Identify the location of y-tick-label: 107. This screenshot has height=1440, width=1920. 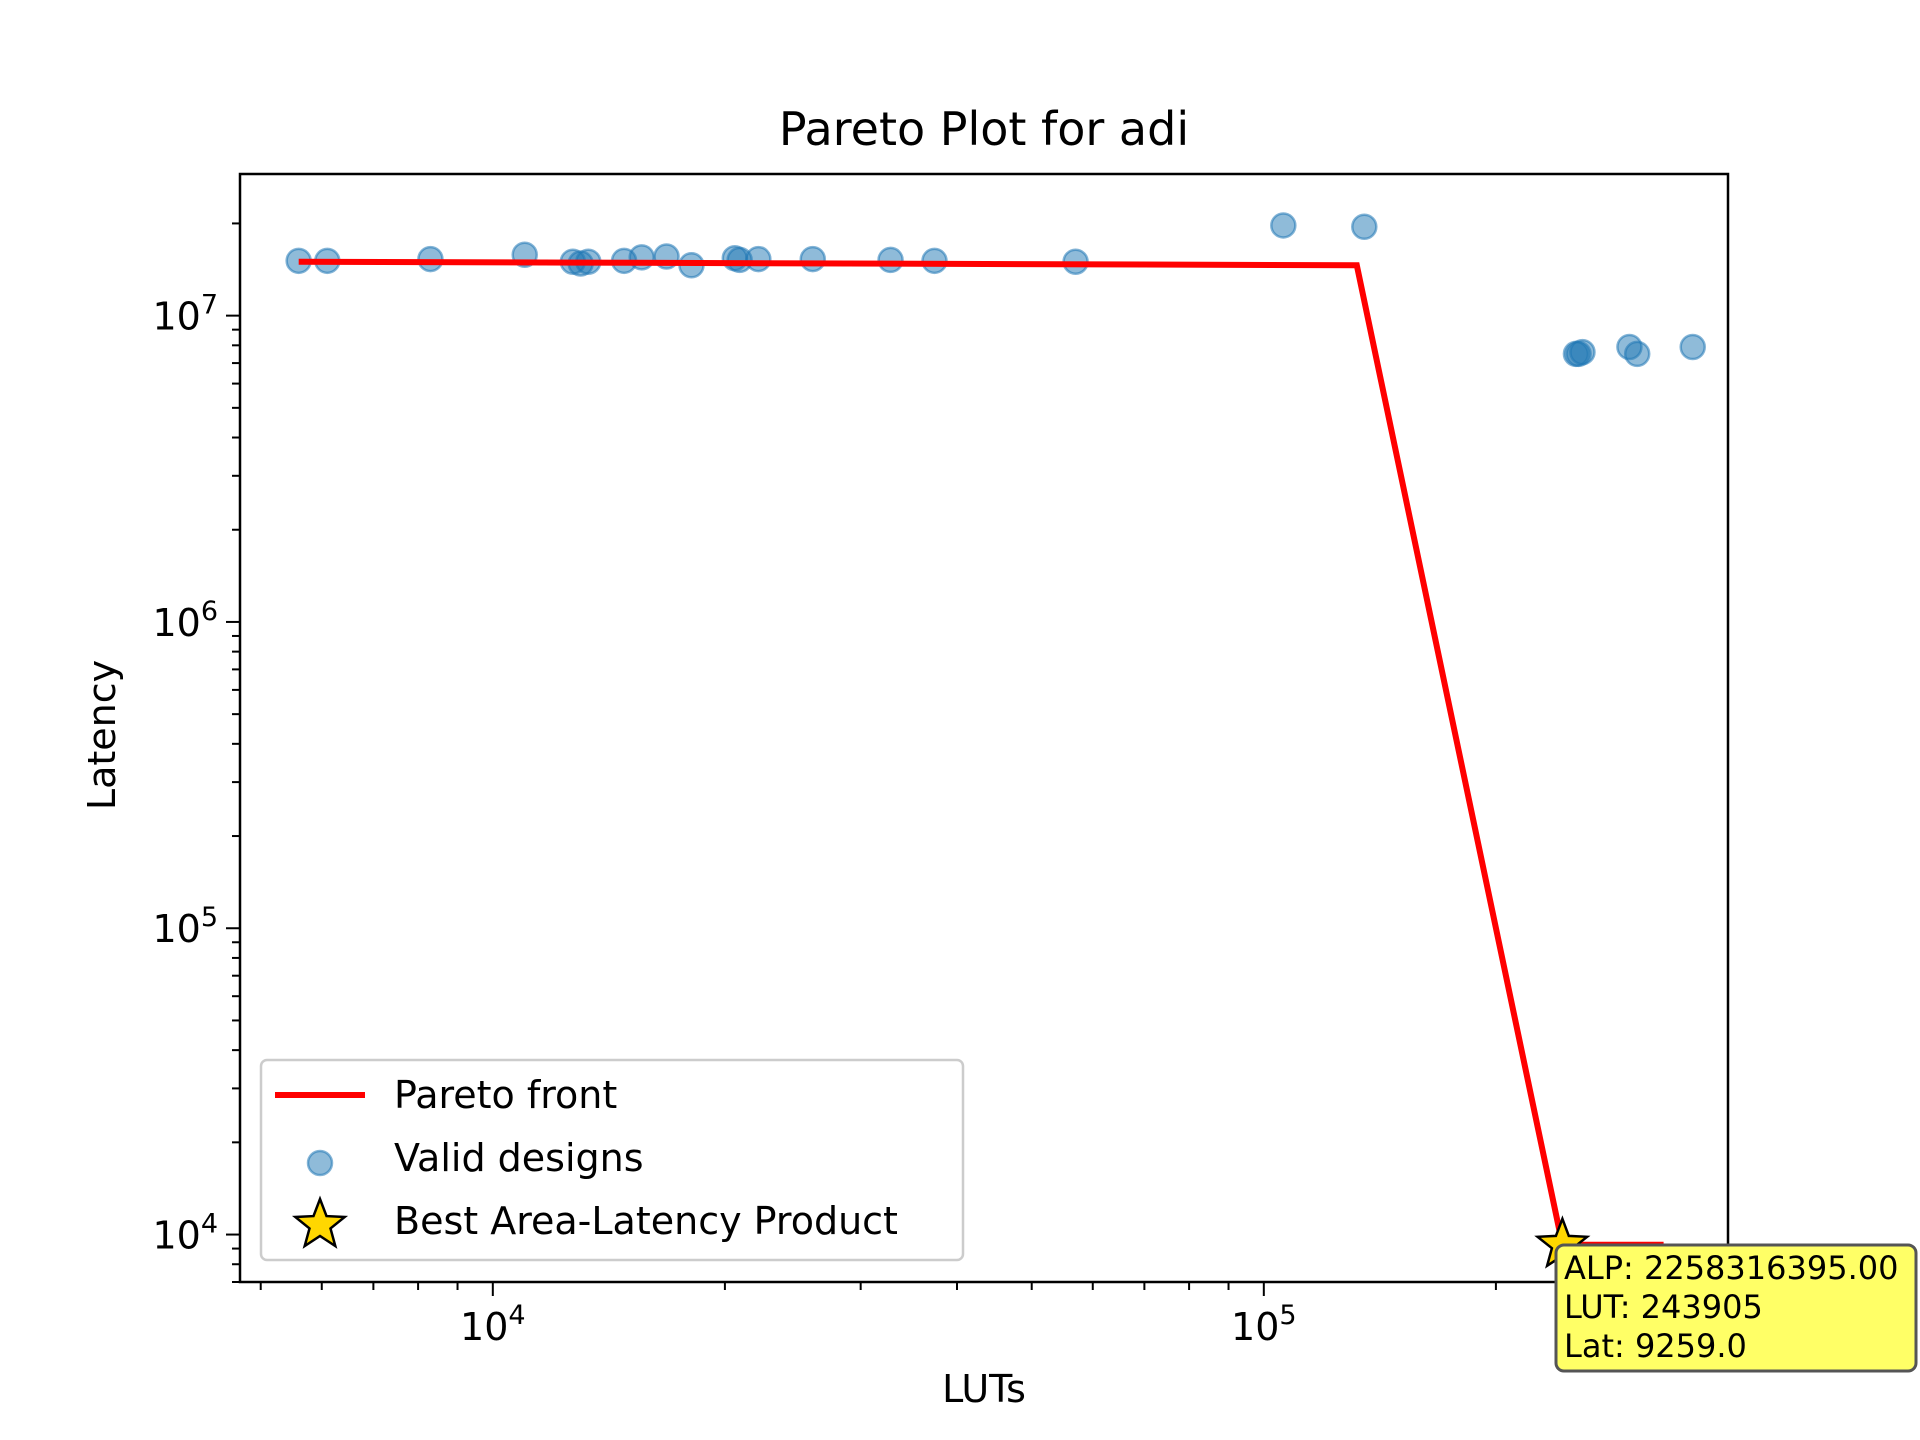
(185, 314).